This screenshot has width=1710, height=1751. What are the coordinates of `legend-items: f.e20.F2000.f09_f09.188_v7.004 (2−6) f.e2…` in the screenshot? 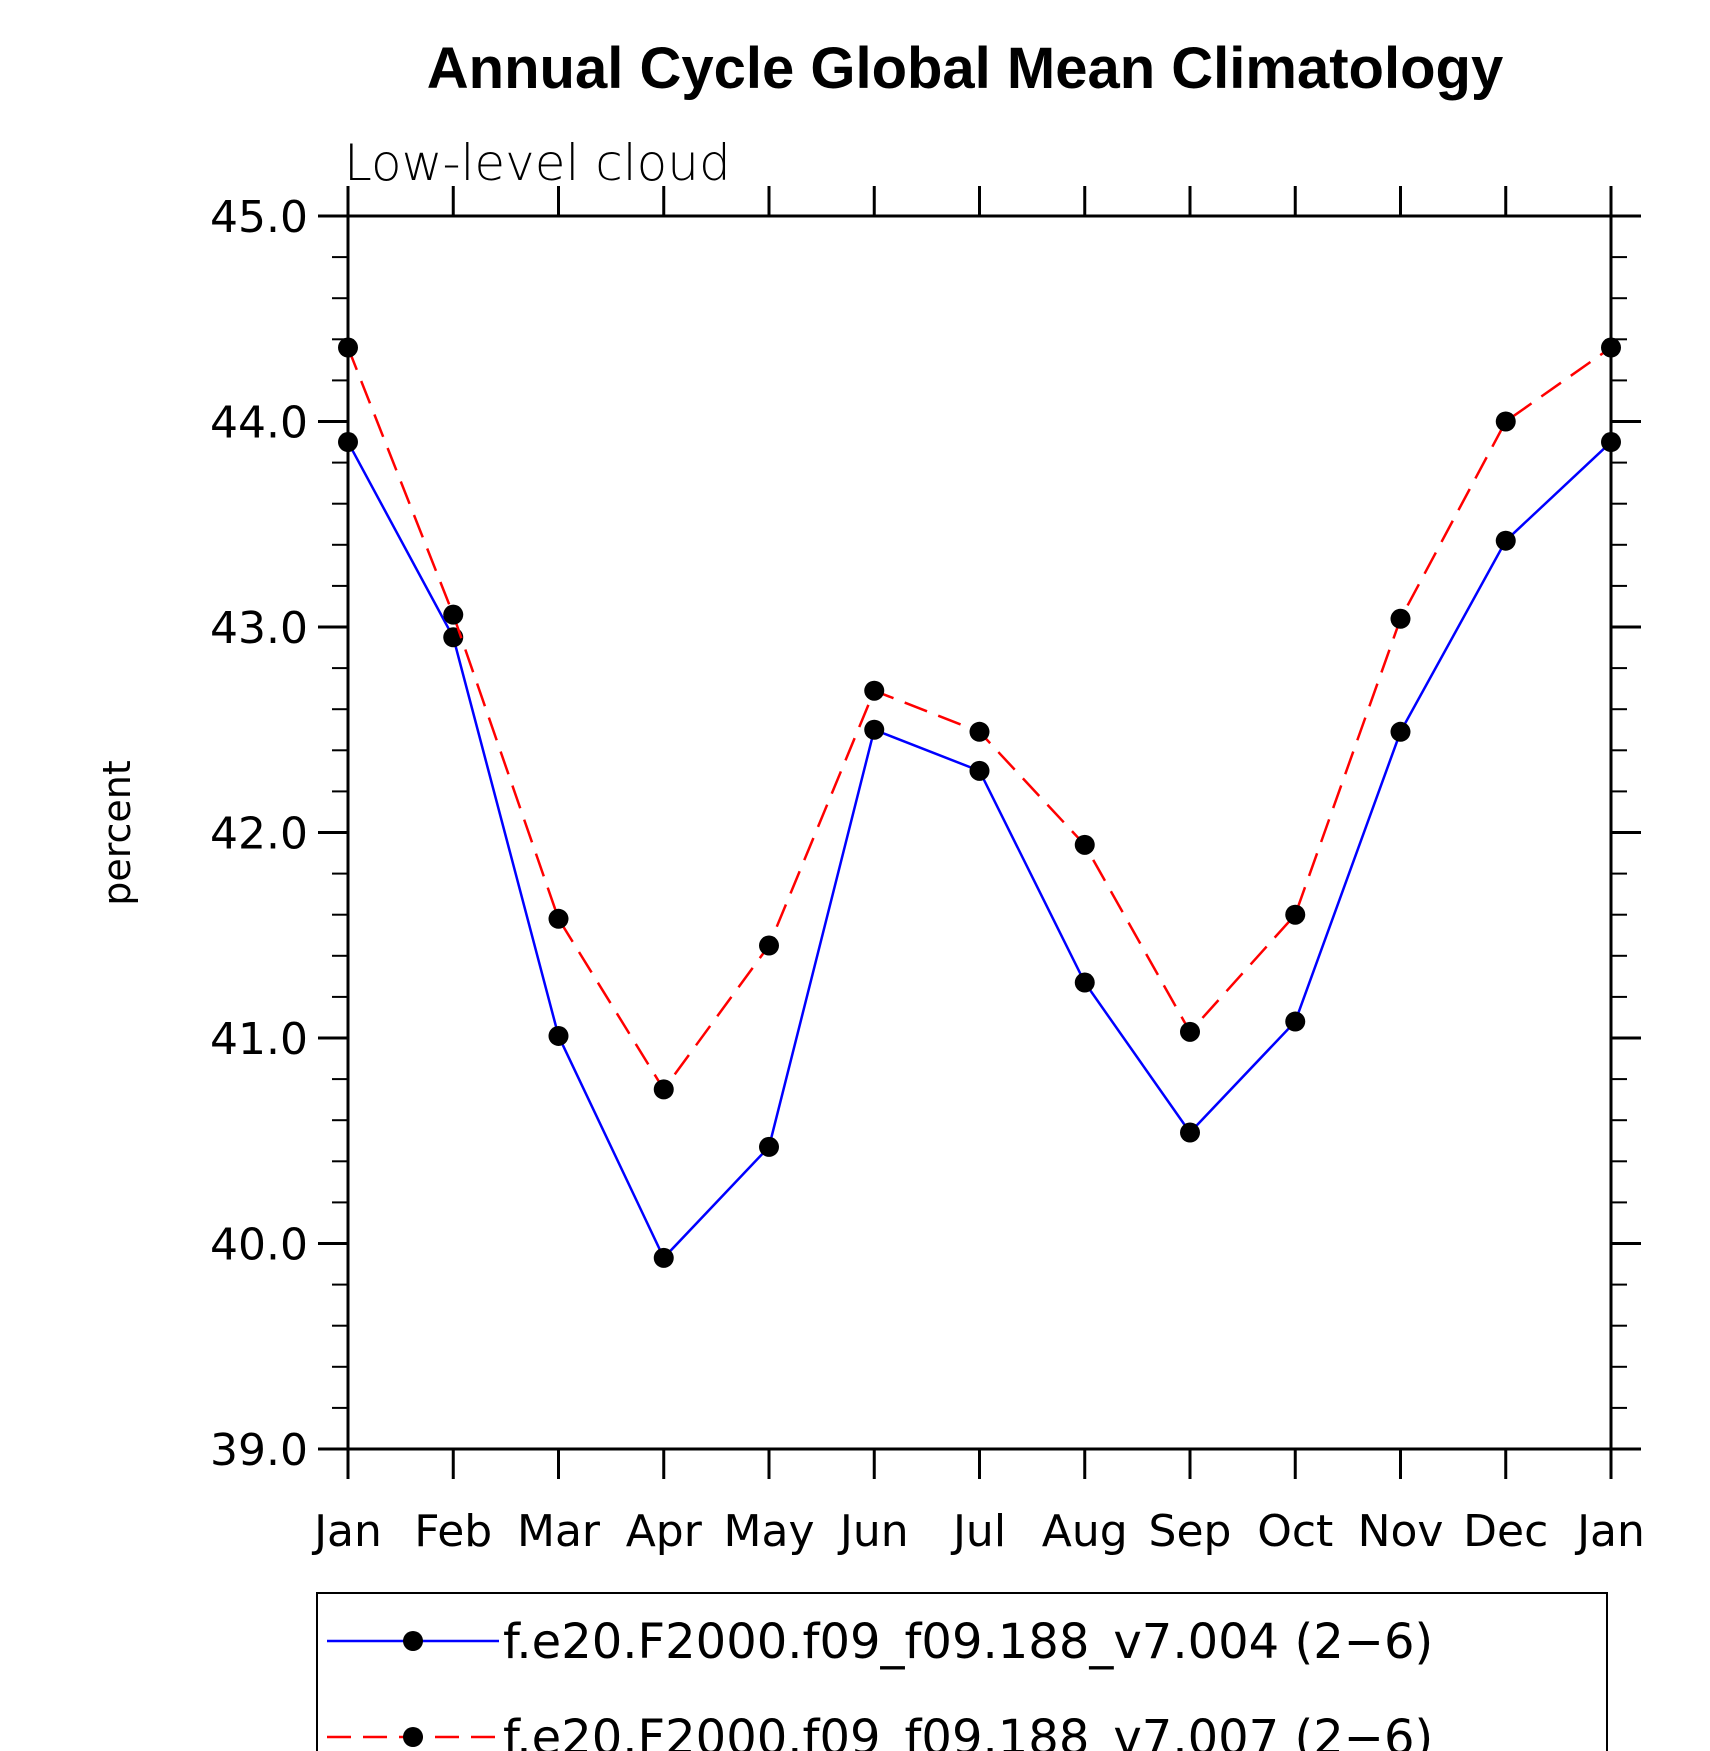 It's located at (880, 1682).